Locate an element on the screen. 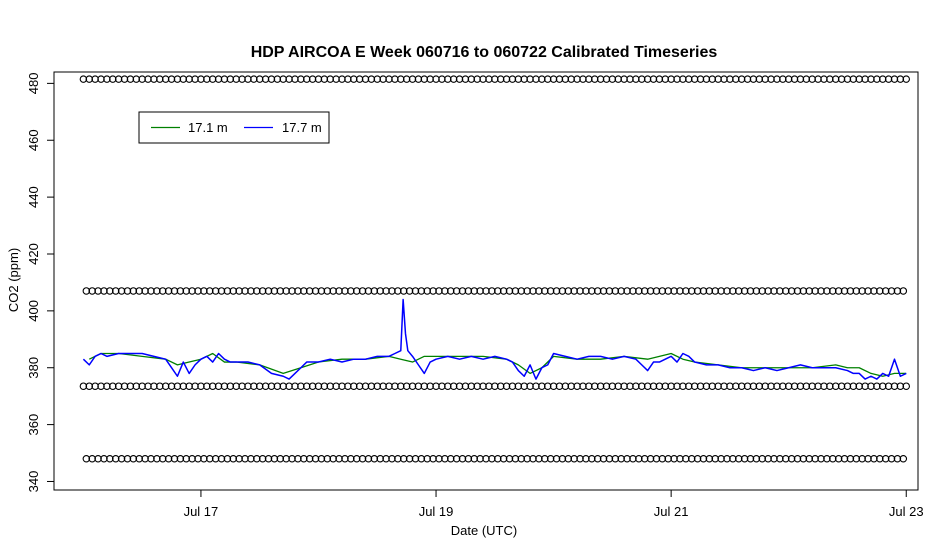  y-tick-label: 380 is located at coordinates (33, 368).